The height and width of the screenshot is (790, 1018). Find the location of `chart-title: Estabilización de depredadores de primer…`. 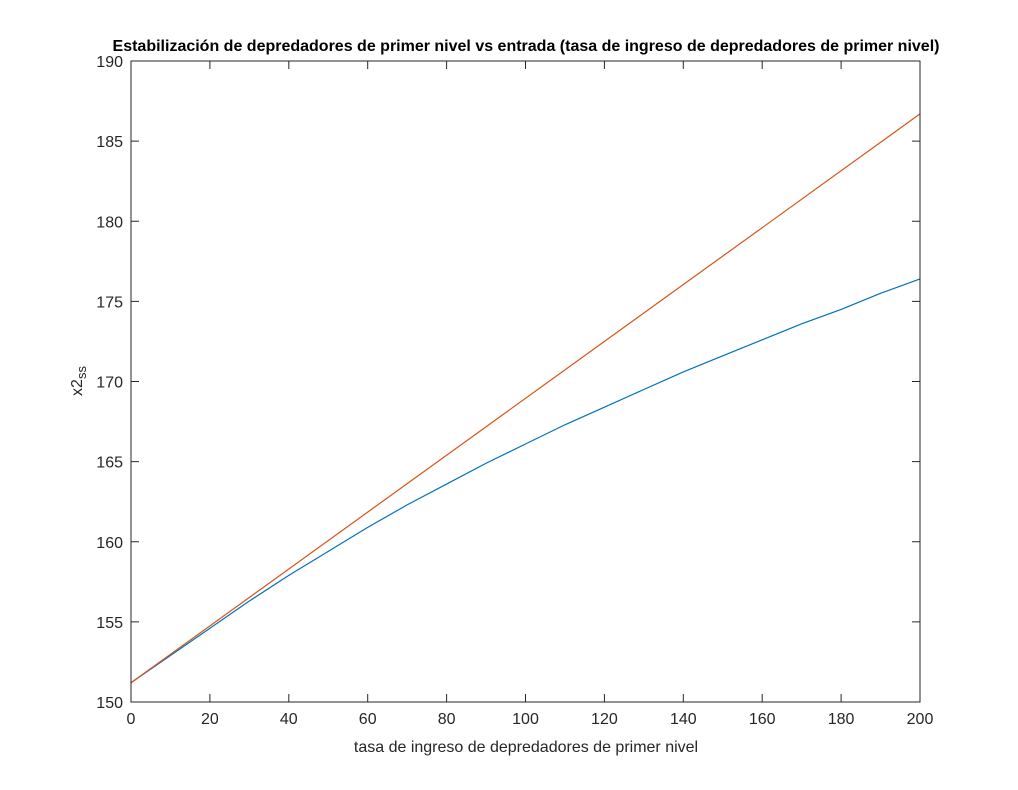

chart-title: Estabilización de depredadores de primer… is located at coordinates (526, 46).